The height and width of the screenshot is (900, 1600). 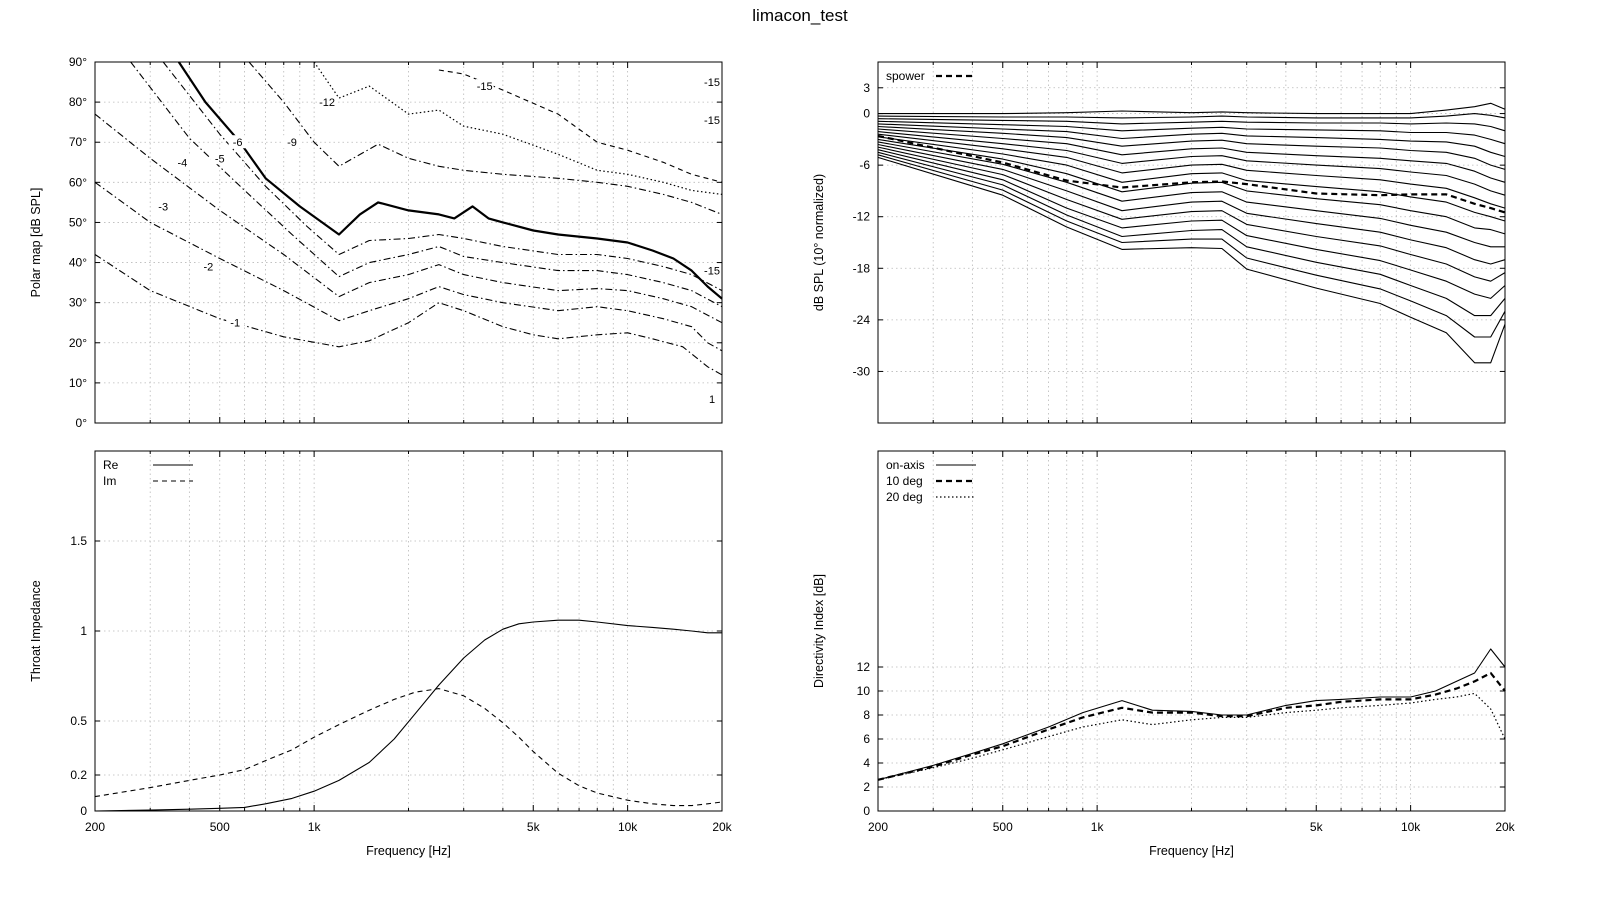 I want to click on series-line-20-deg, so click(x=1191, y=736).